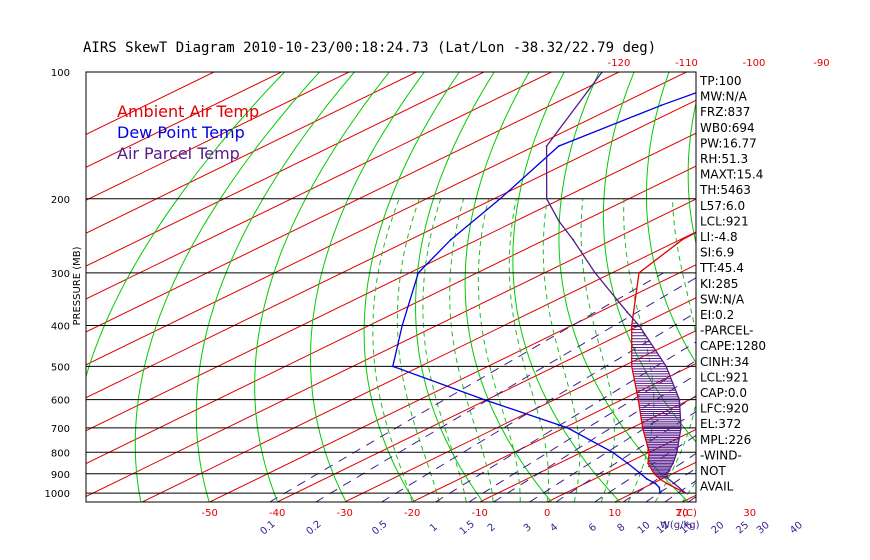  Describe the element at coordinates (720, 424) in the screenshot. I see `index-entry: EL:372` at that location.